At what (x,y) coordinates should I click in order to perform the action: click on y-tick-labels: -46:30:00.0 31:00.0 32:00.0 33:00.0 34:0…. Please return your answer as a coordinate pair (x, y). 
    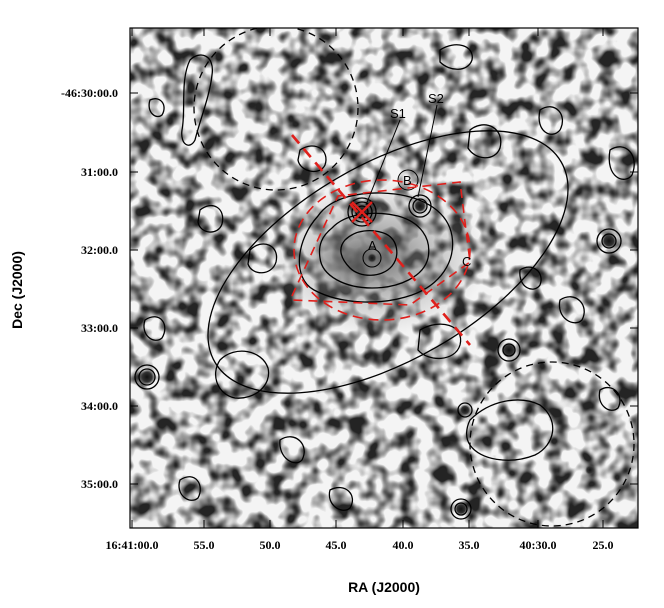
    Looking at the image, I should click on (89, 288).